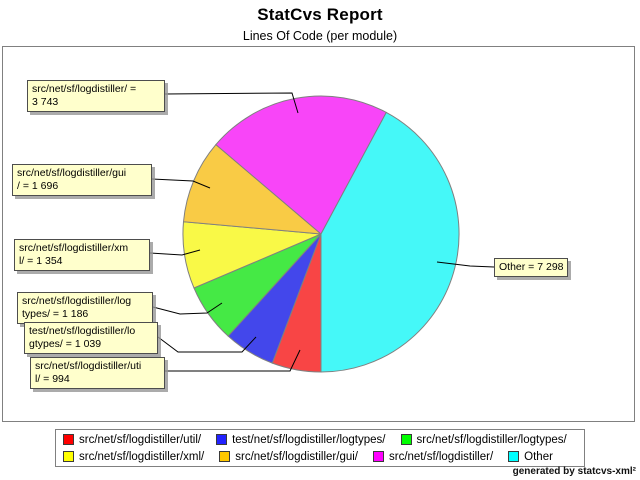 The image size is (640, 480). What do you see at coordinates (41, 261) in the screenshot?
I see `callout-text-line: l/ = 1 354` at bounding box center [41, 261].